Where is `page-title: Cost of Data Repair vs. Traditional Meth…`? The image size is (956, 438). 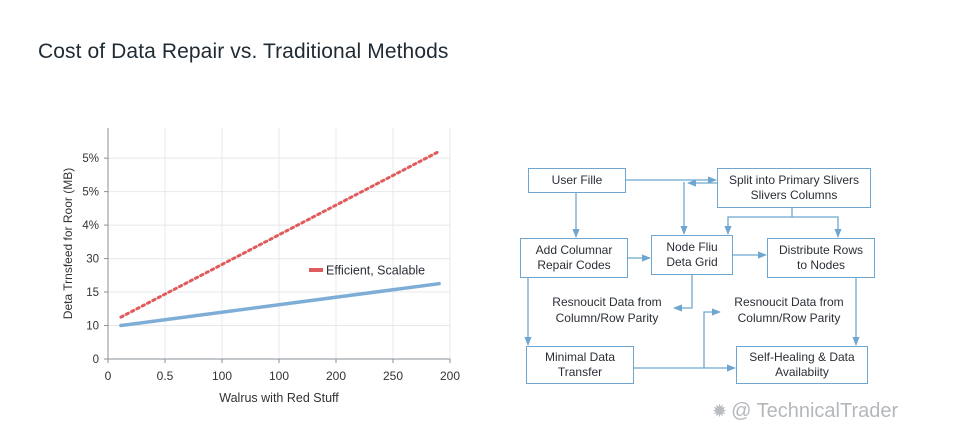
page-title: Cost of Data Repair vs. Traditional Meth… is located at coordinates (243, 51).